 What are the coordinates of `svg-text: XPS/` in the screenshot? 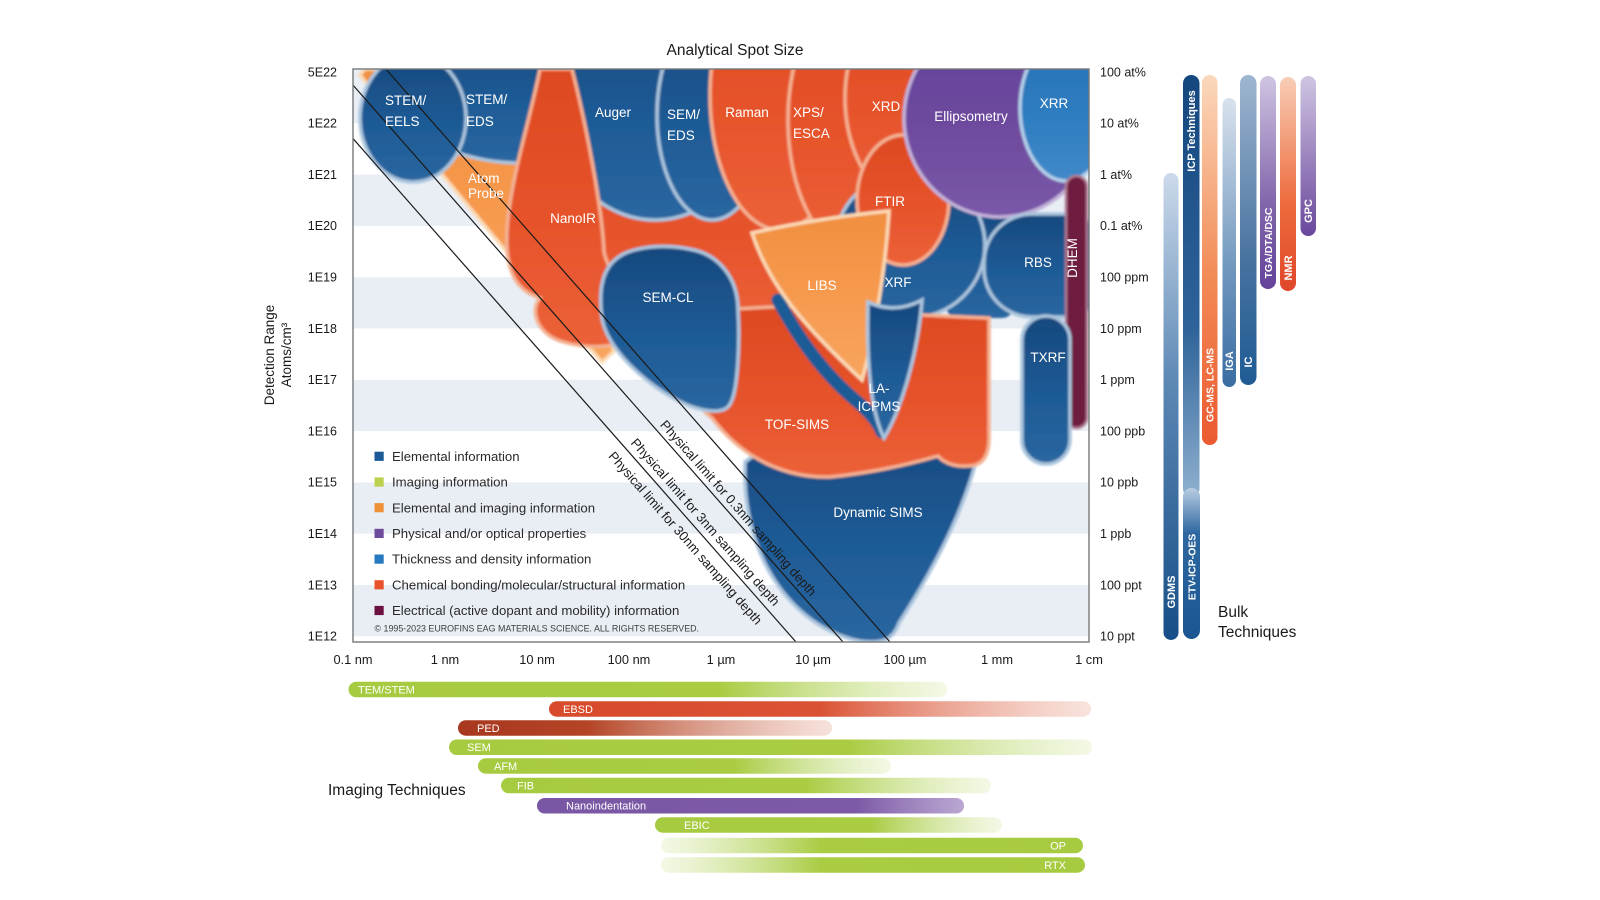 It's located at (808, 112).